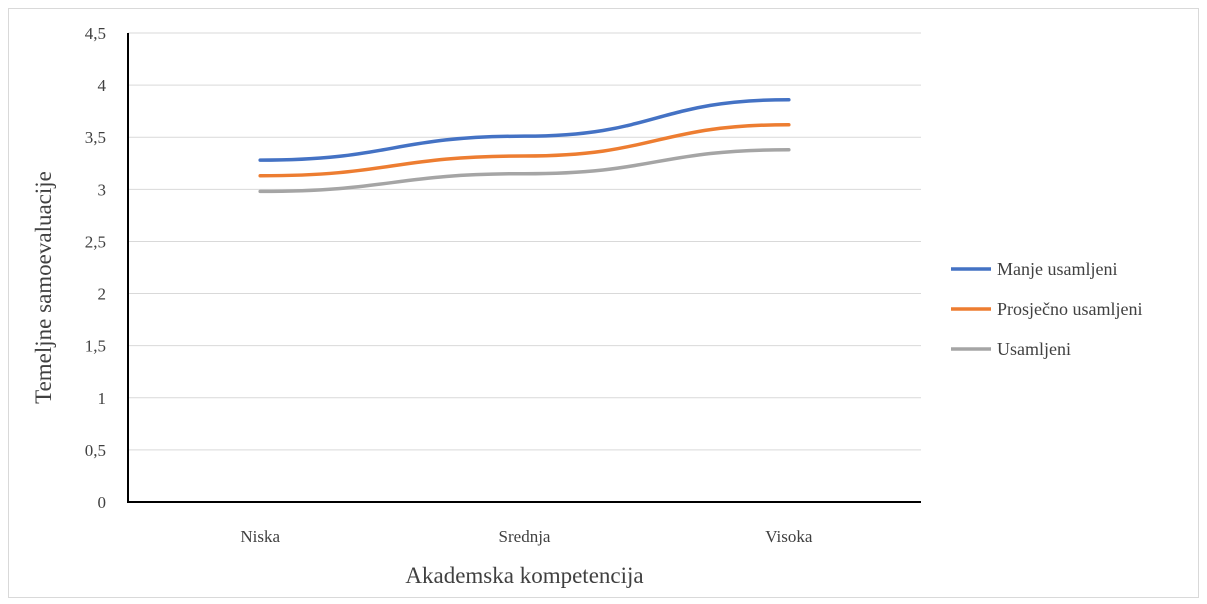 The height and width of the screenshot is (604, 1207). I want to click on series-lines, so click(524, 145).